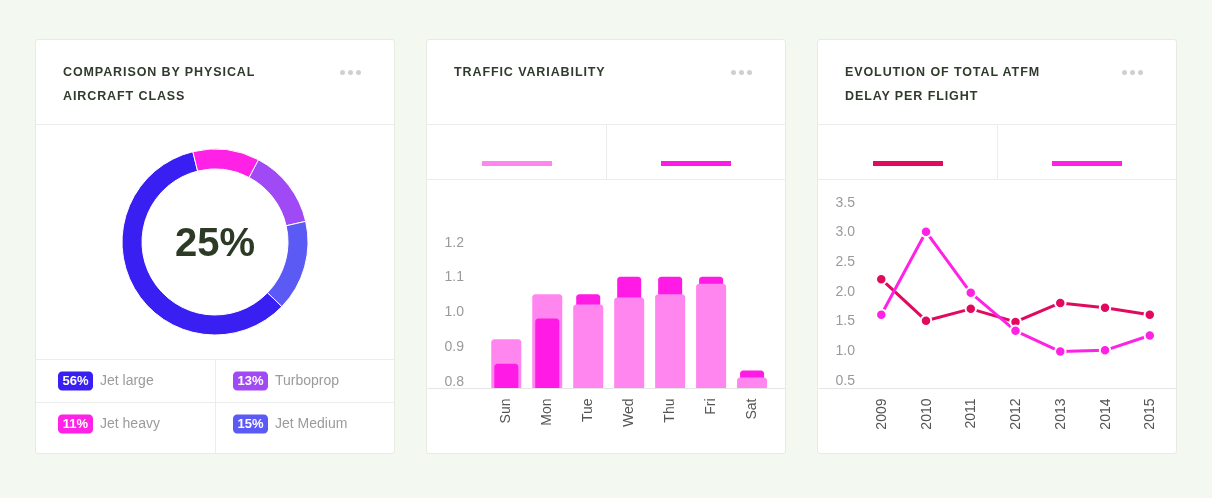 The image size is (1212, 498). Describe the element at coordinates (880, 414) in the screenshot. I see `x-tick-label: 2009` at that location.